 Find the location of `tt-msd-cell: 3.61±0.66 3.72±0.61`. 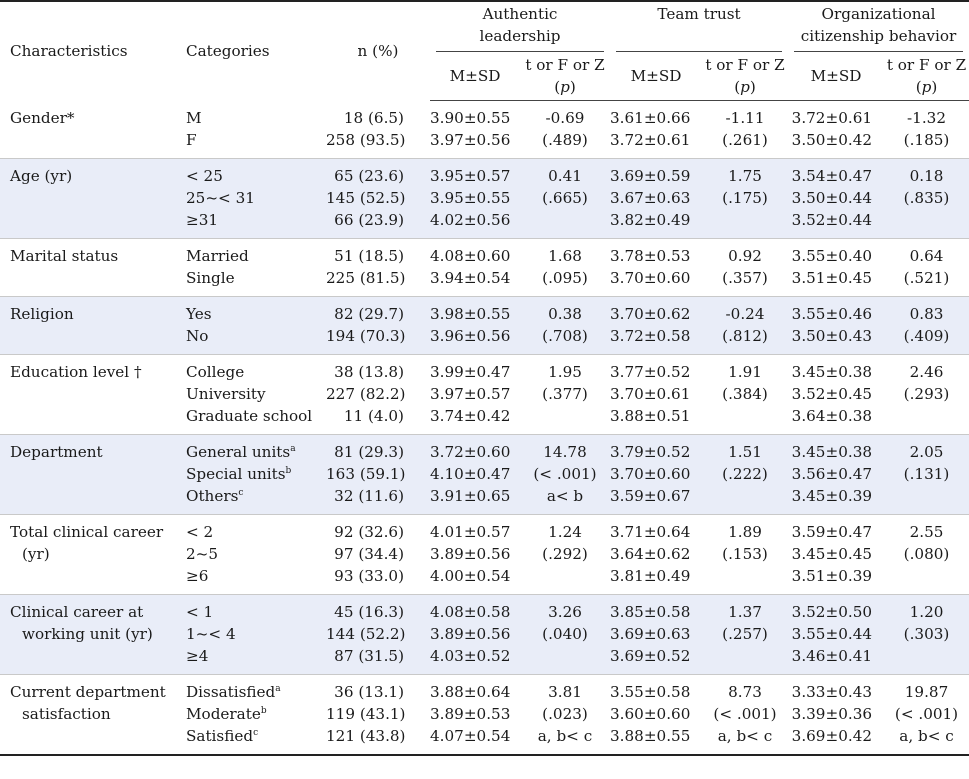

tt-msd-cell: 3.61±0.66 3.72±0.61 is located at coordinates (656, 130).